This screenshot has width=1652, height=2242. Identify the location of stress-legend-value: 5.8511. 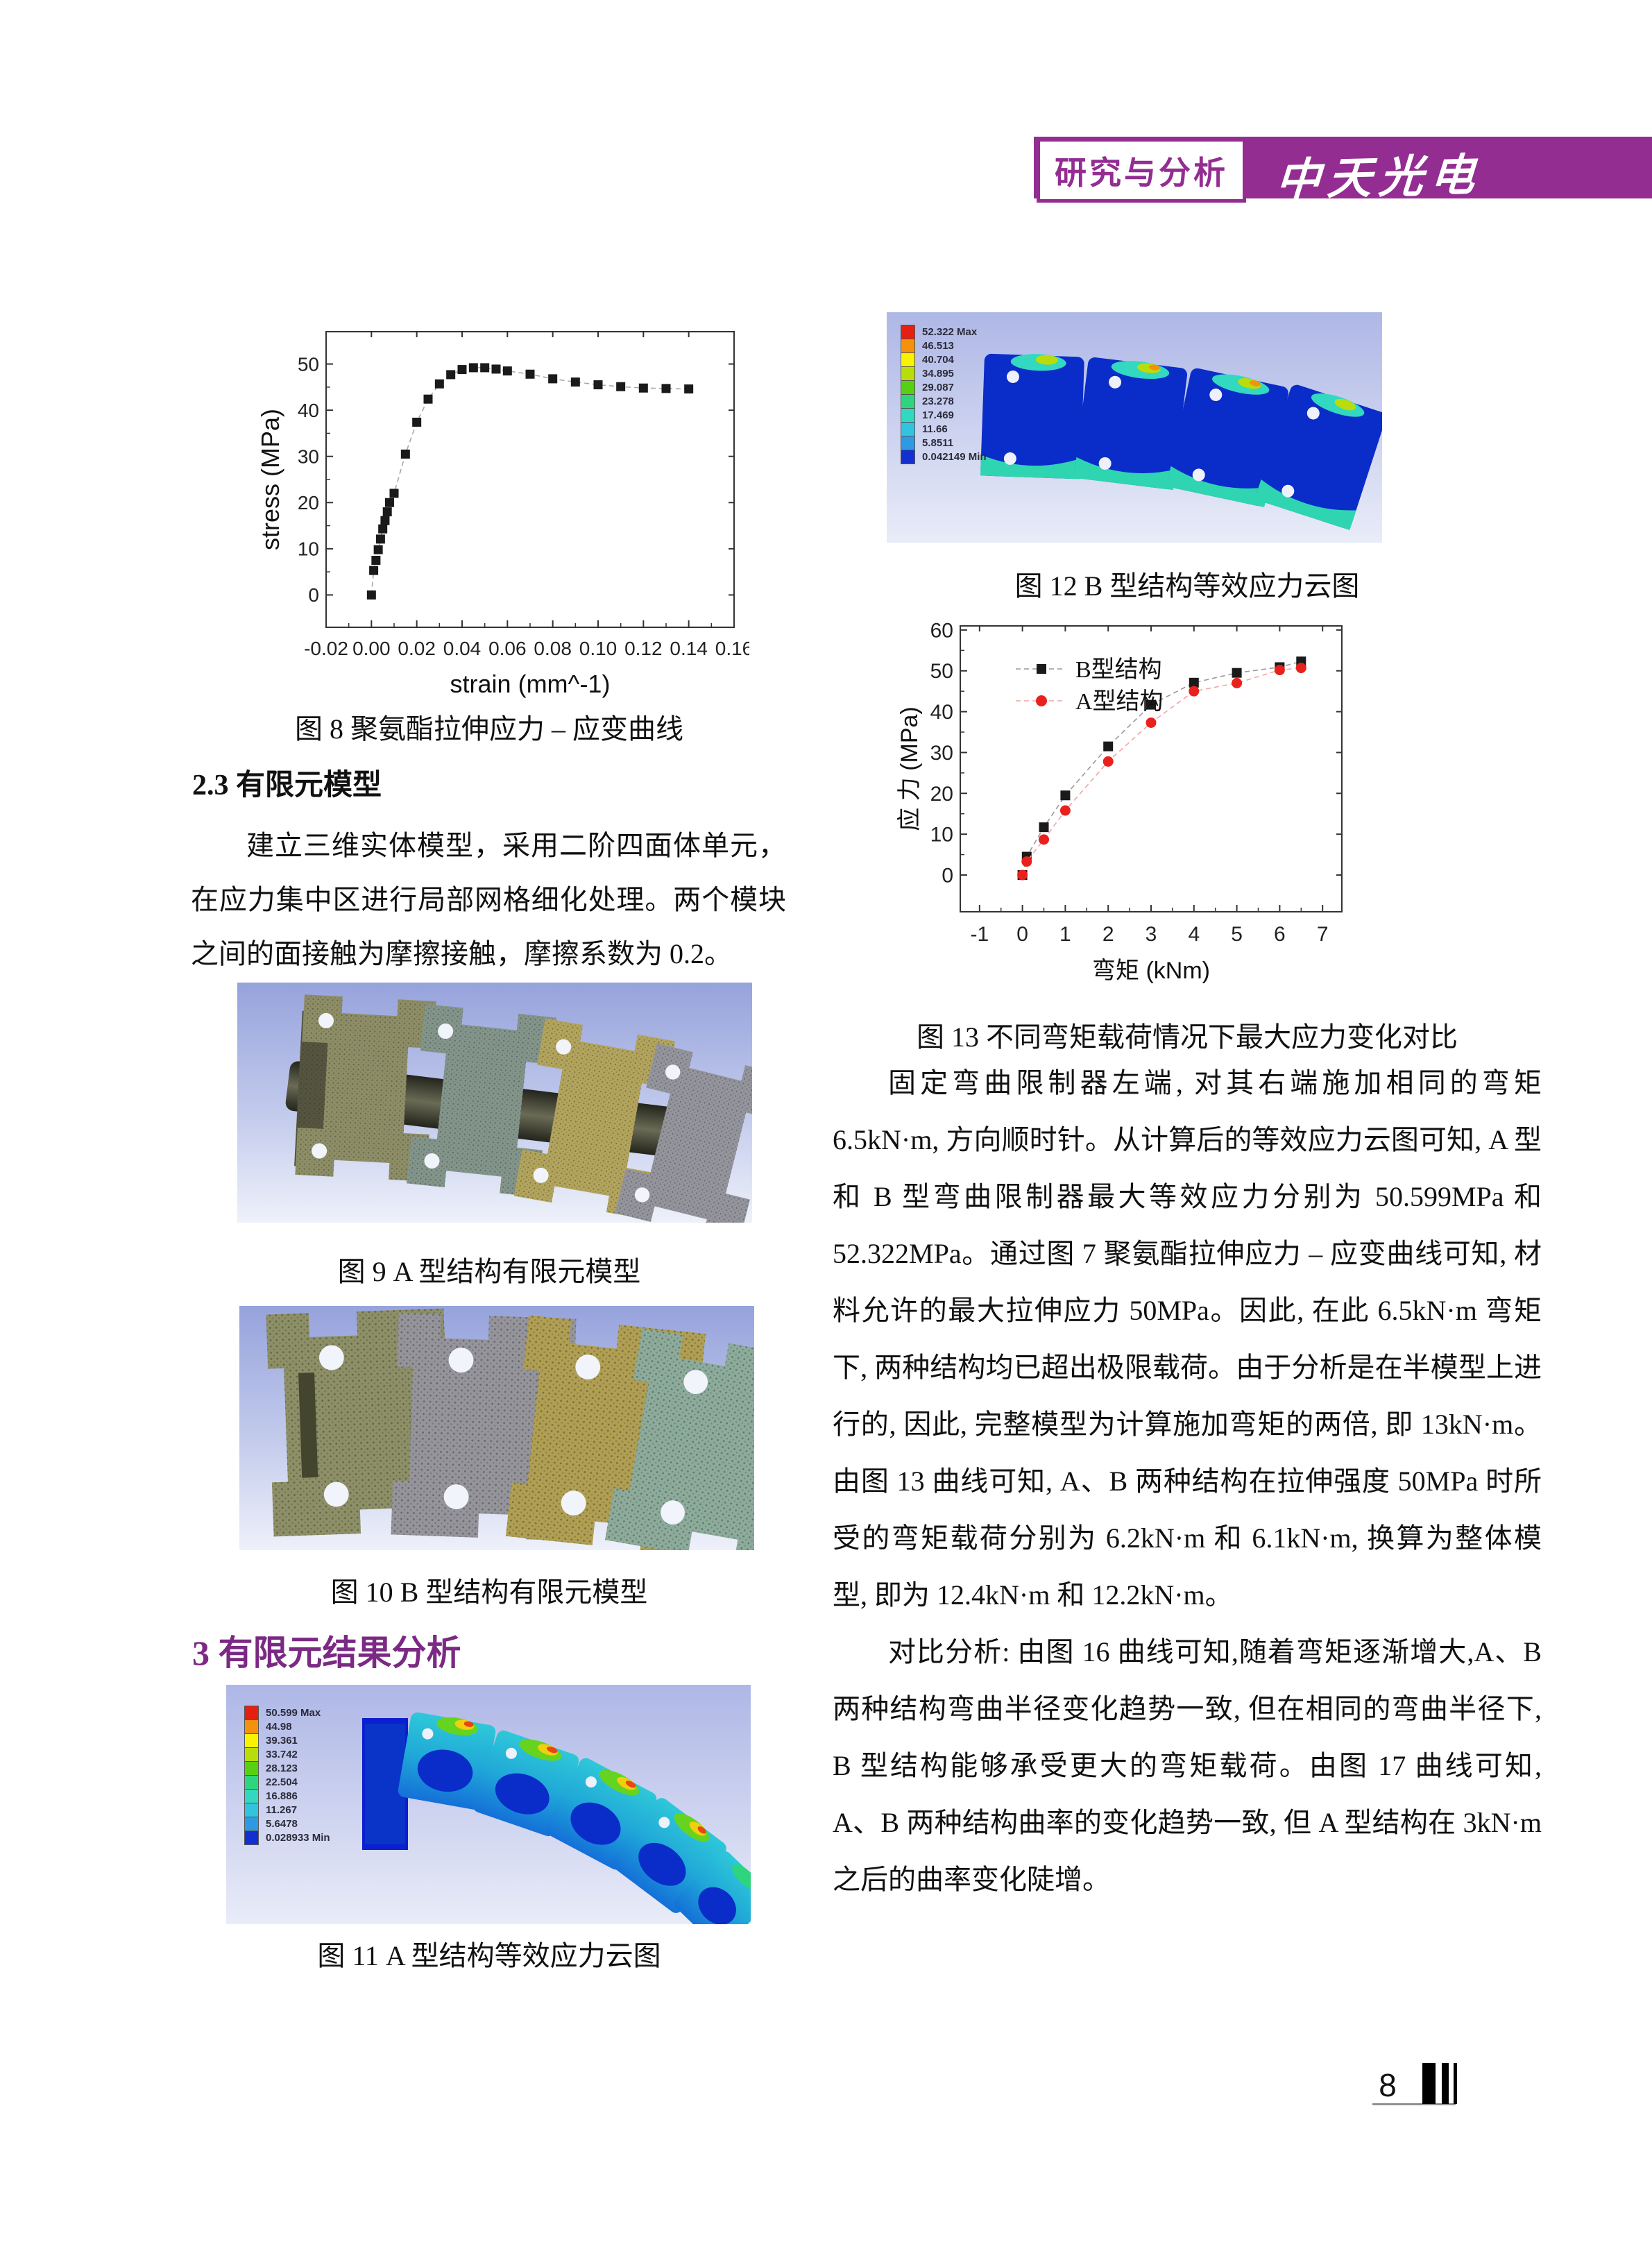
(938, 442).